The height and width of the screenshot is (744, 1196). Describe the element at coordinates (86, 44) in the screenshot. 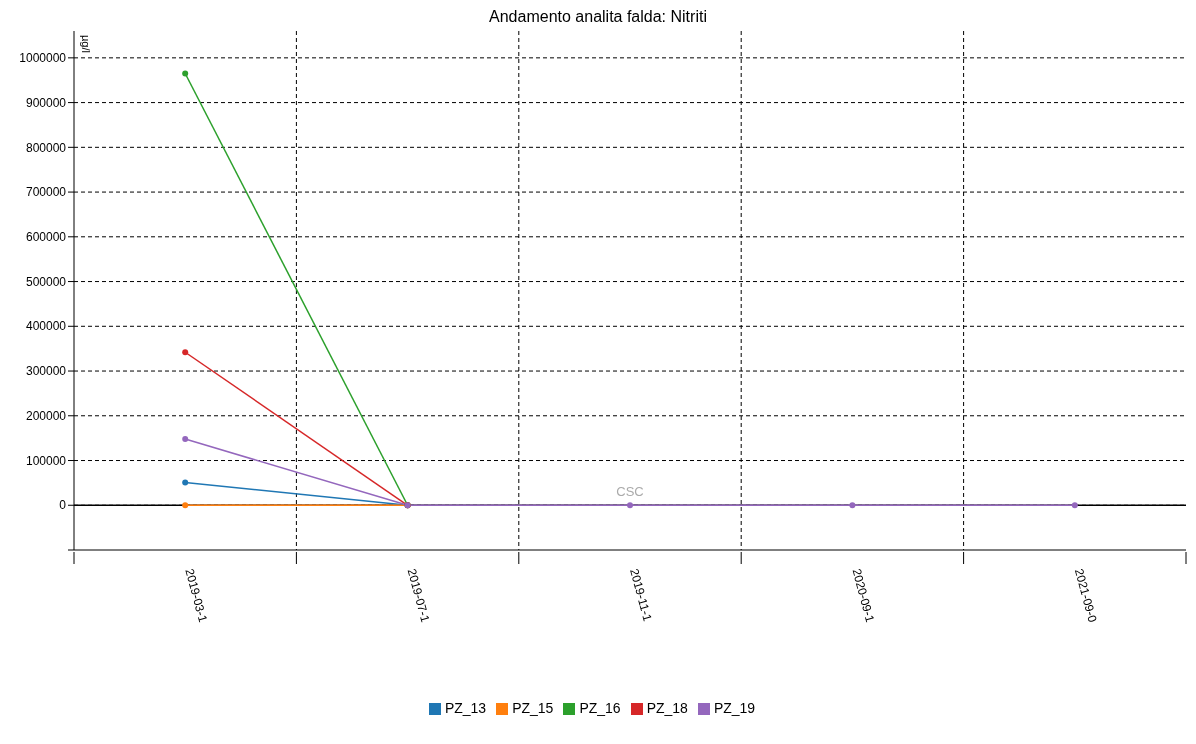

I see `y-axis-title: µg/l` at that location.